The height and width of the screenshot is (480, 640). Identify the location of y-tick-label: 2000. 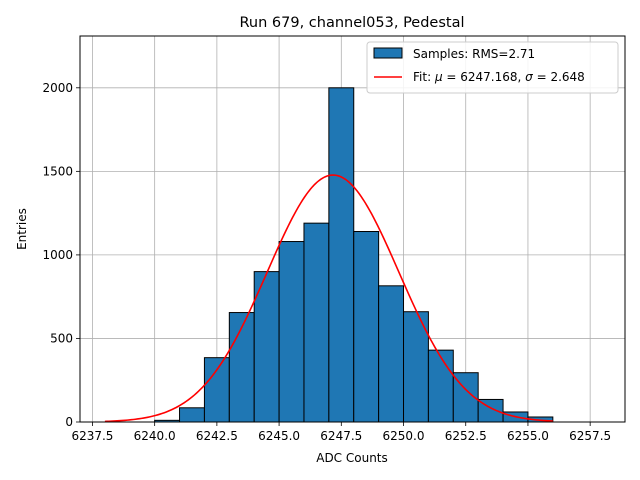
(57, 88).